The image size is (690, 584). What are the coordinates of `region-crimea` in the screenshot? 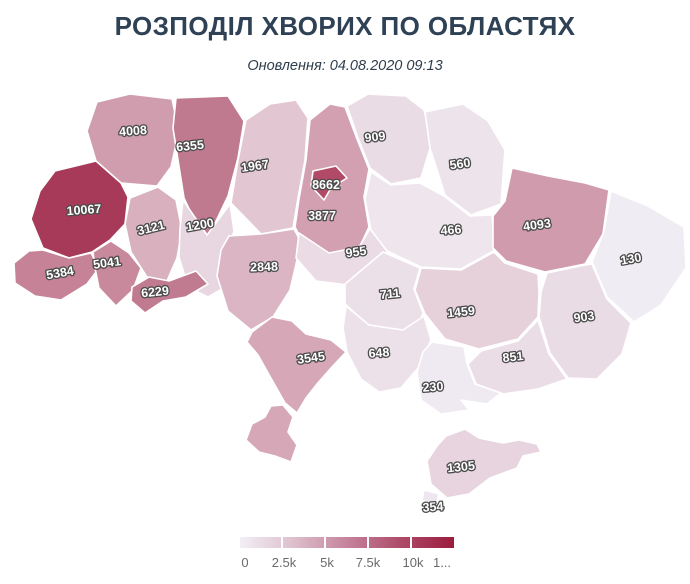 It's located at (484, 463).